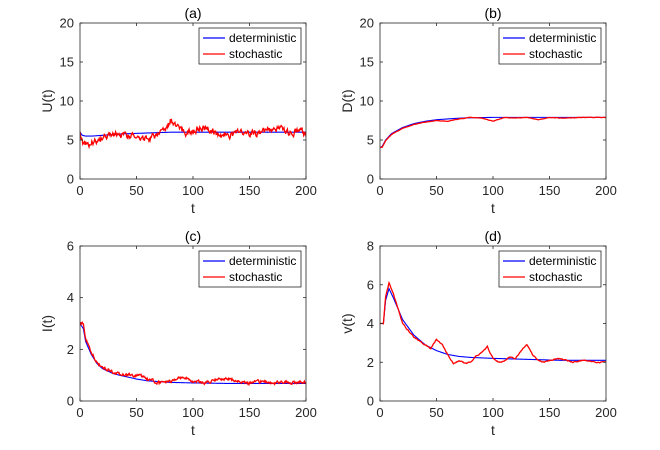 Image resolution: width=660 pixels, height=450 pixels. What do you see at coordinates (347, 100) in the screenshot?
I see `y-axis-label: D(t)` at bounding box center [347, 100].